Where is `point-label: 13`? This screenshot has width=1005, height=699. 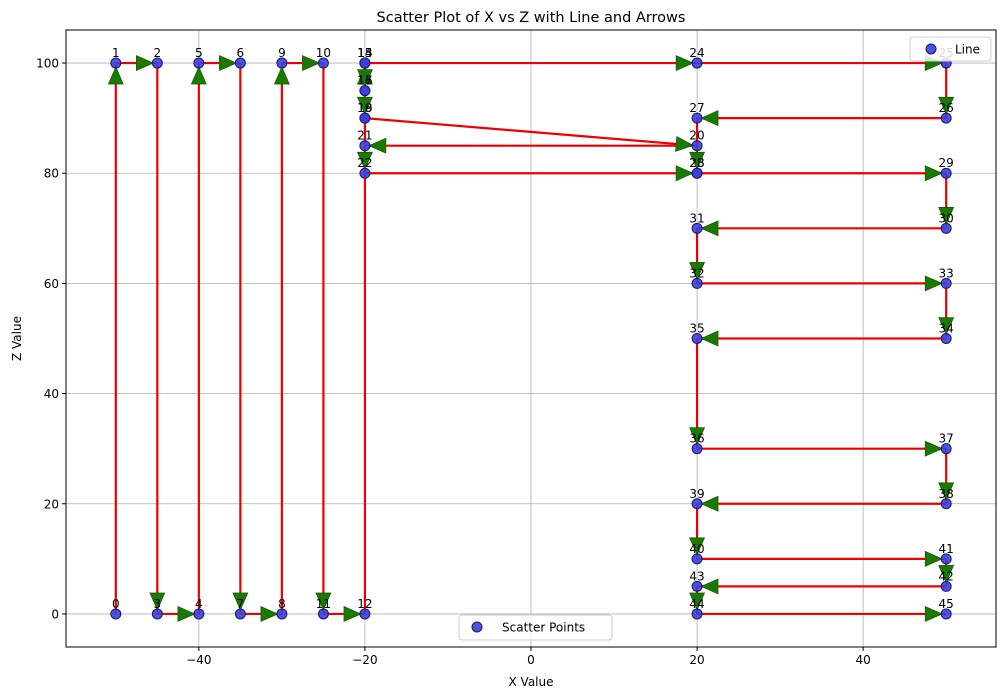
point-label: 13 is located at coordinates (364, 53).